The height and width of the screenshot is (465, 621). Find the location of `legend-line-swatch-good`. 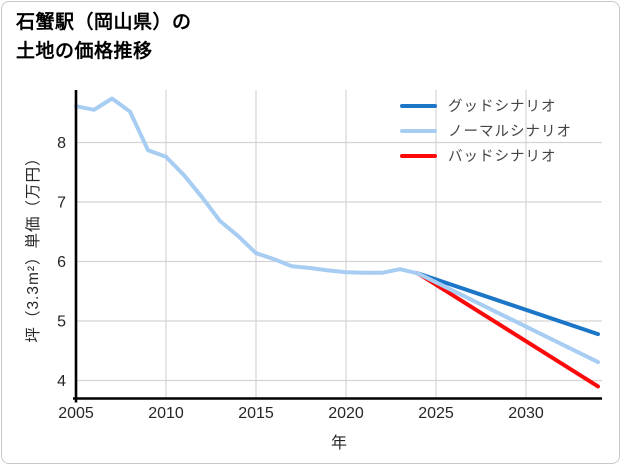

legend-line-swatch-good is located at coordinates (418, 105).